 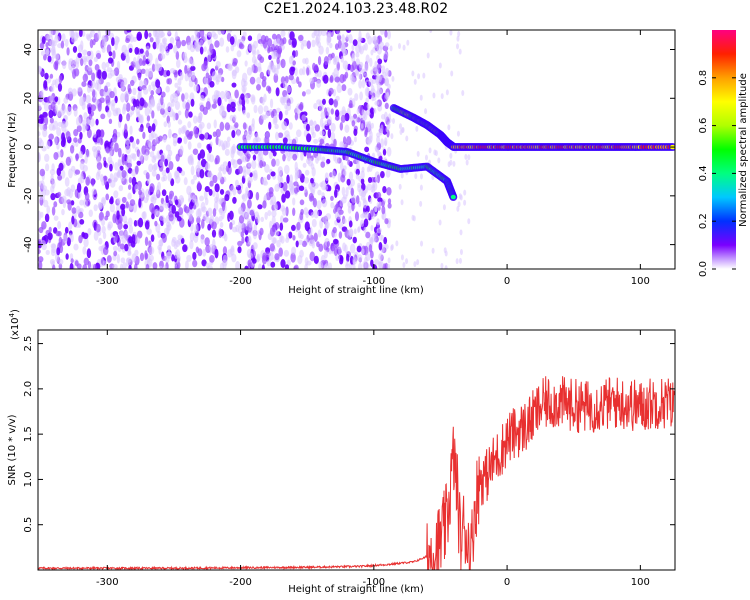 I want to click on y-tick-label: 0.5, so click(x=28, y=525).